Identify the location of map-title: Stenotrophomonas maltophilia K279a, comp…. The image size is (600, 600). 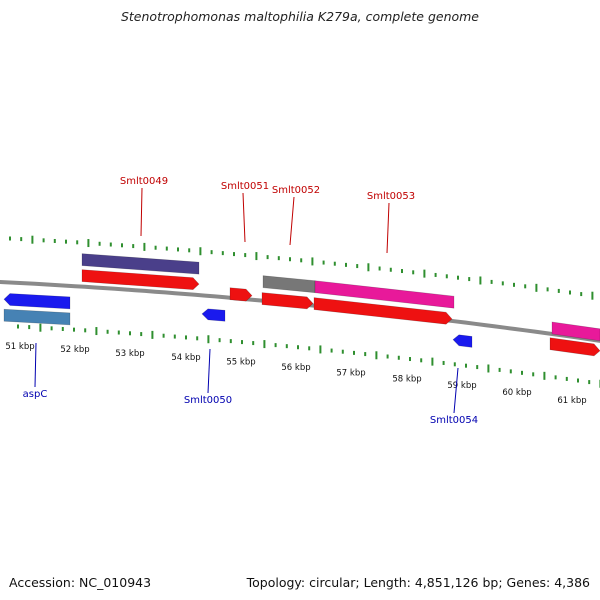
(300, 16).